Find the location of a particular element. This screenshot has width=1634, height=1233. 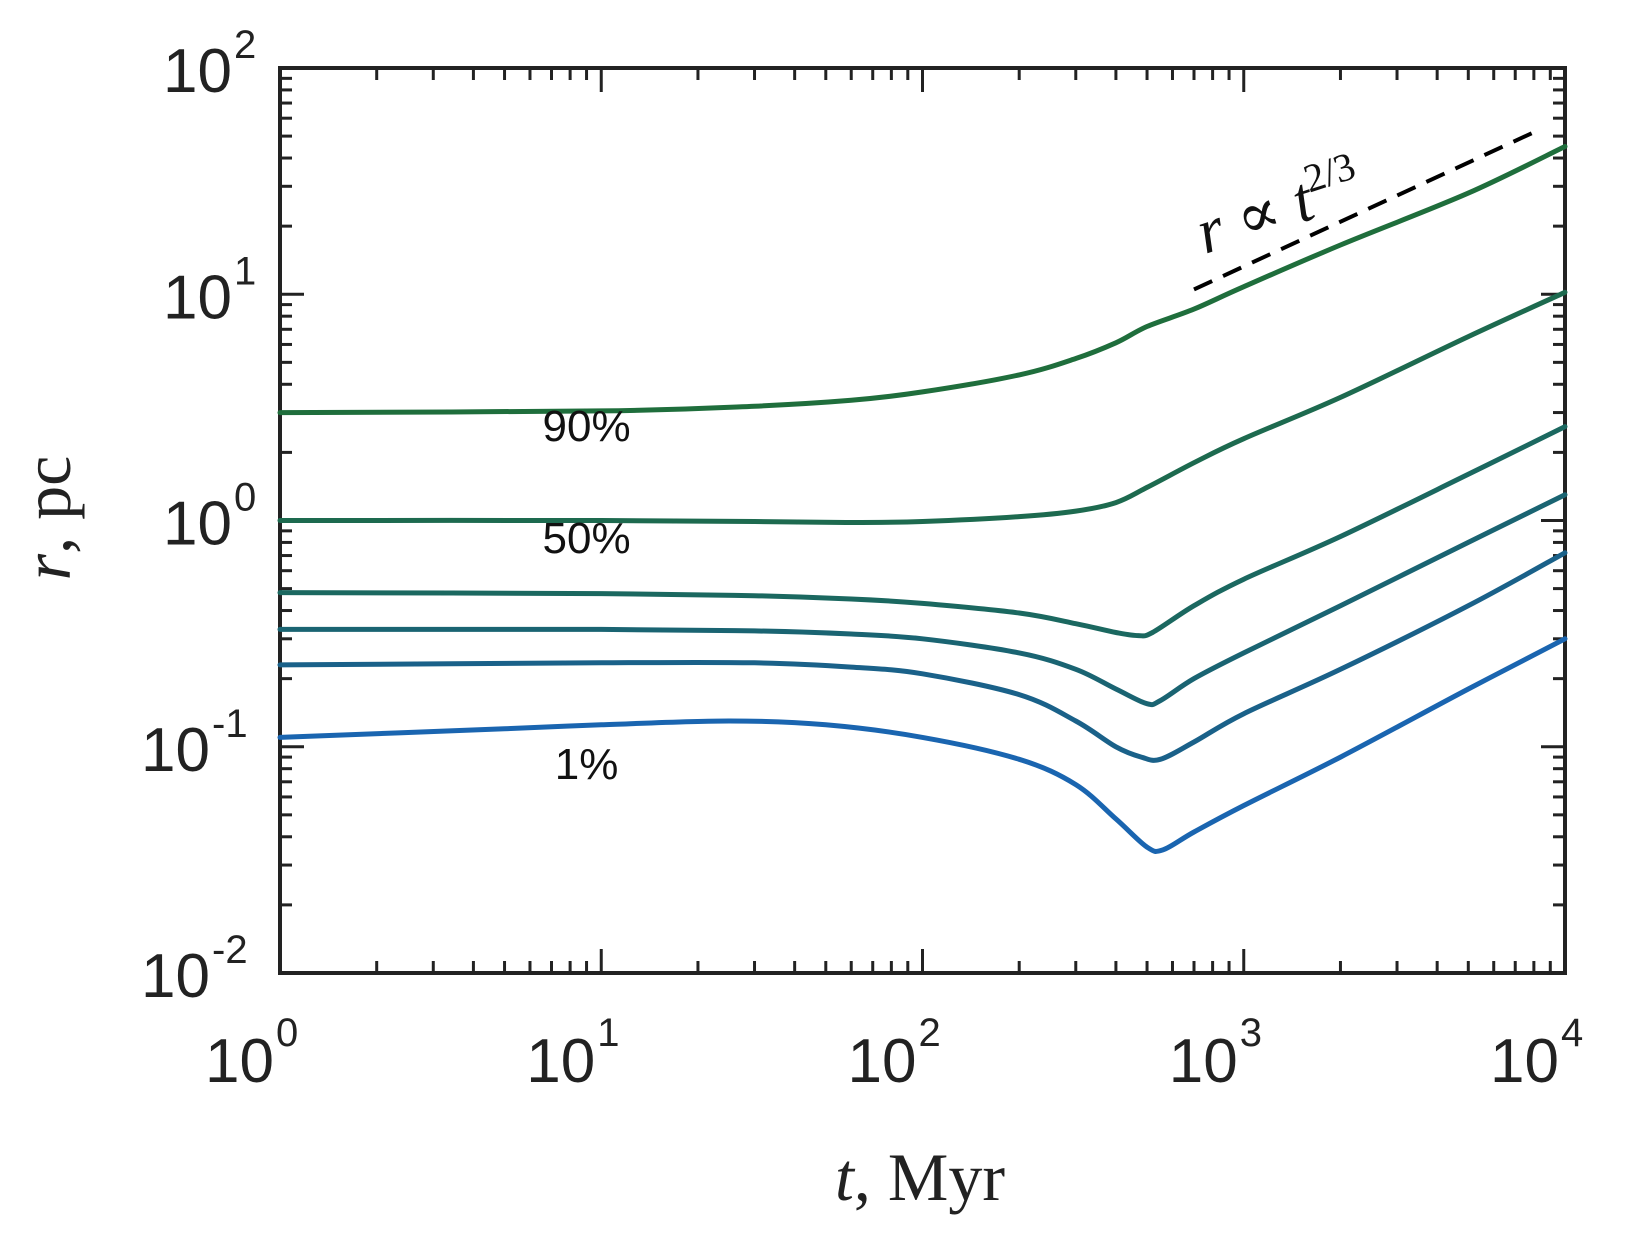

x-tick-label: 10 1 is located at coordinates (572, 1053).